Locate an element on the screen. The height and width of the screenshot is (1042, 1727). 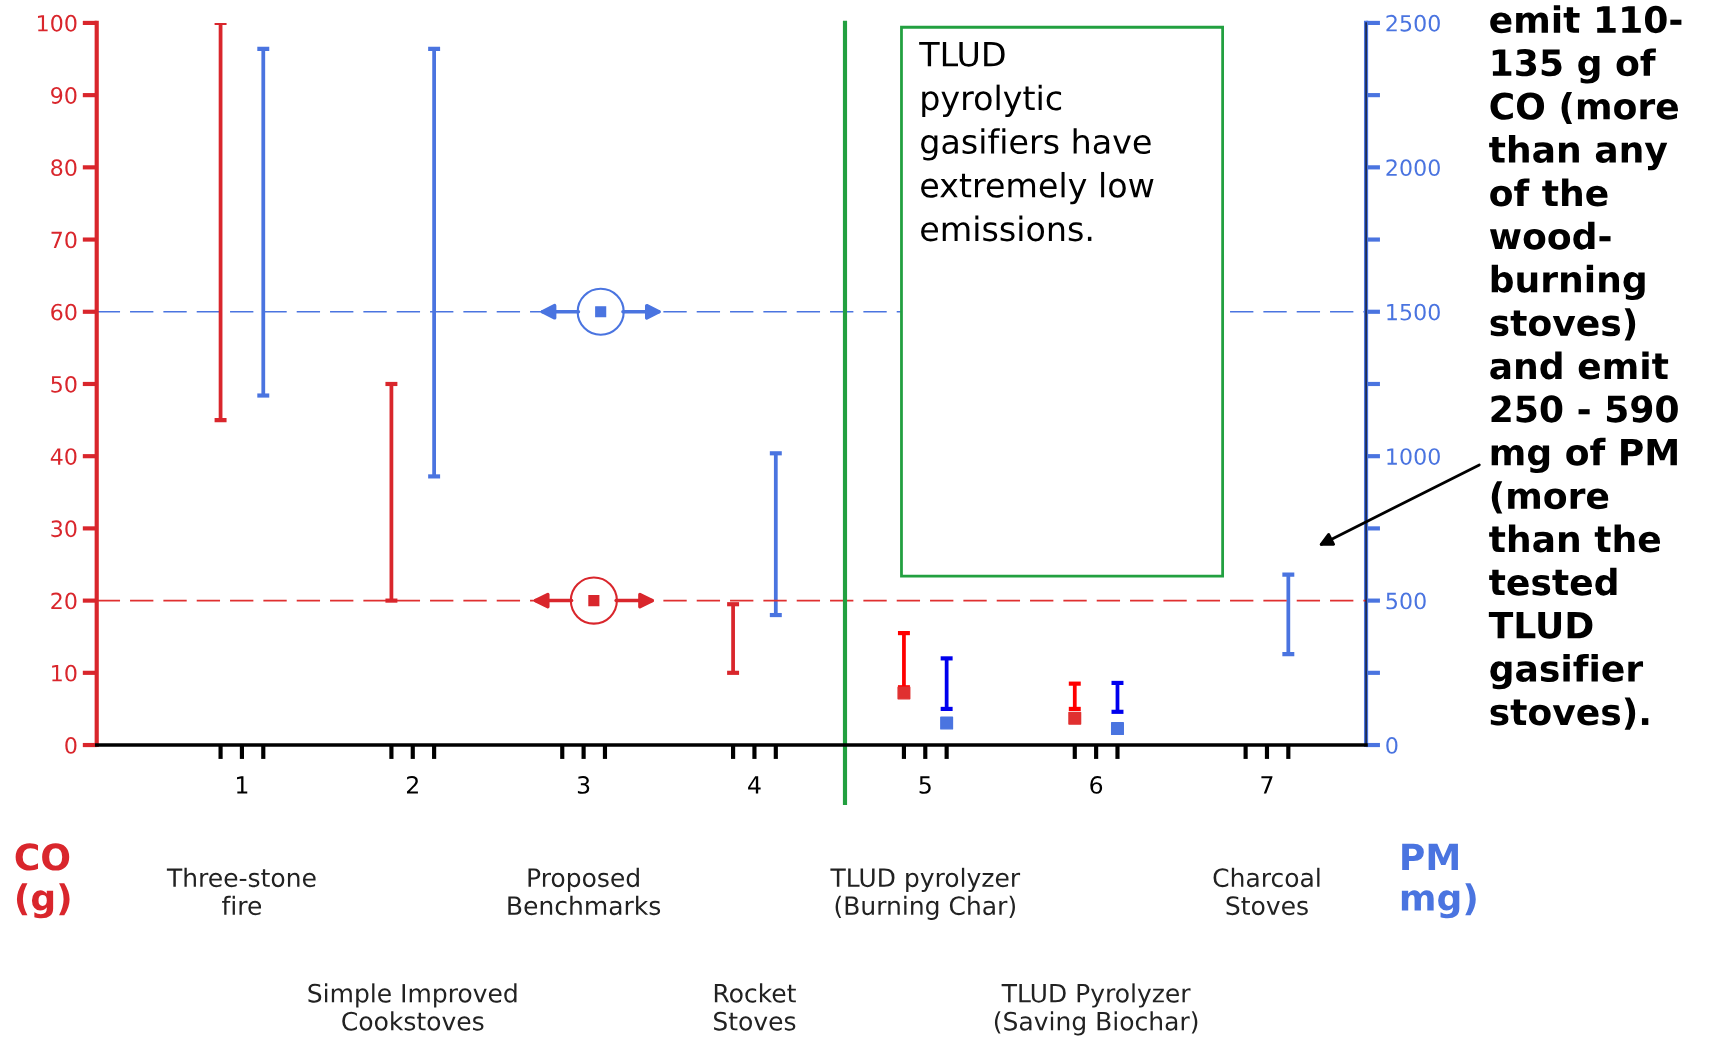
y2-axis-title: PM mg) is located at coordinates (1438, 881).